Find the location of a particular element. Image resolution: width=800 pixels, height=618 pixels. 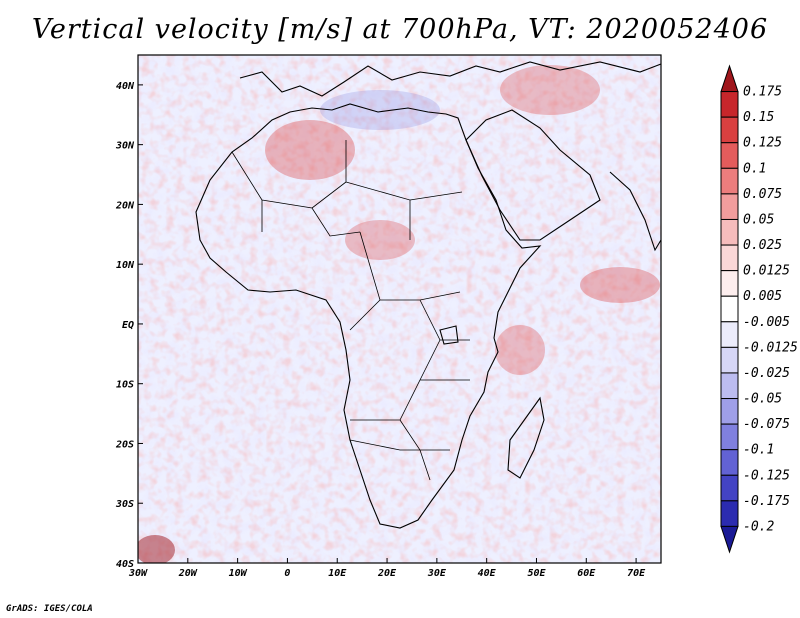

x-tick-label: 60E is located at coordinates (586, 573).